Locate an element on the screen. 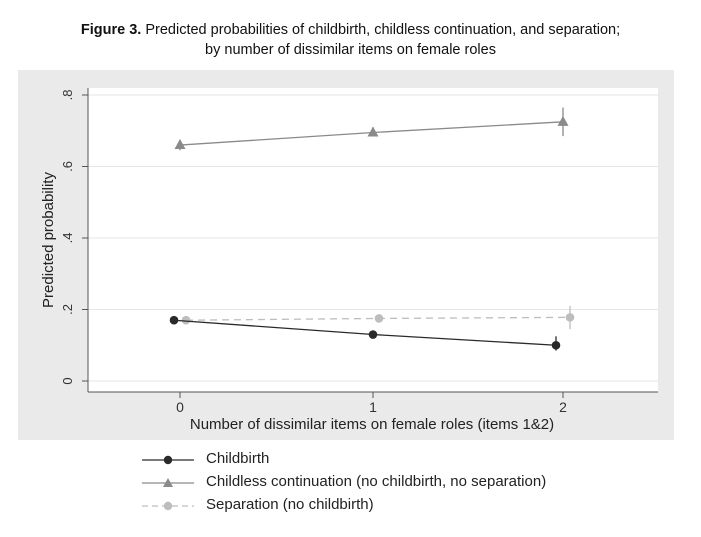 The height and width of the screenshot is (537, 701). y-axis-title: Predicted probability is located at coordinates (48, 240).